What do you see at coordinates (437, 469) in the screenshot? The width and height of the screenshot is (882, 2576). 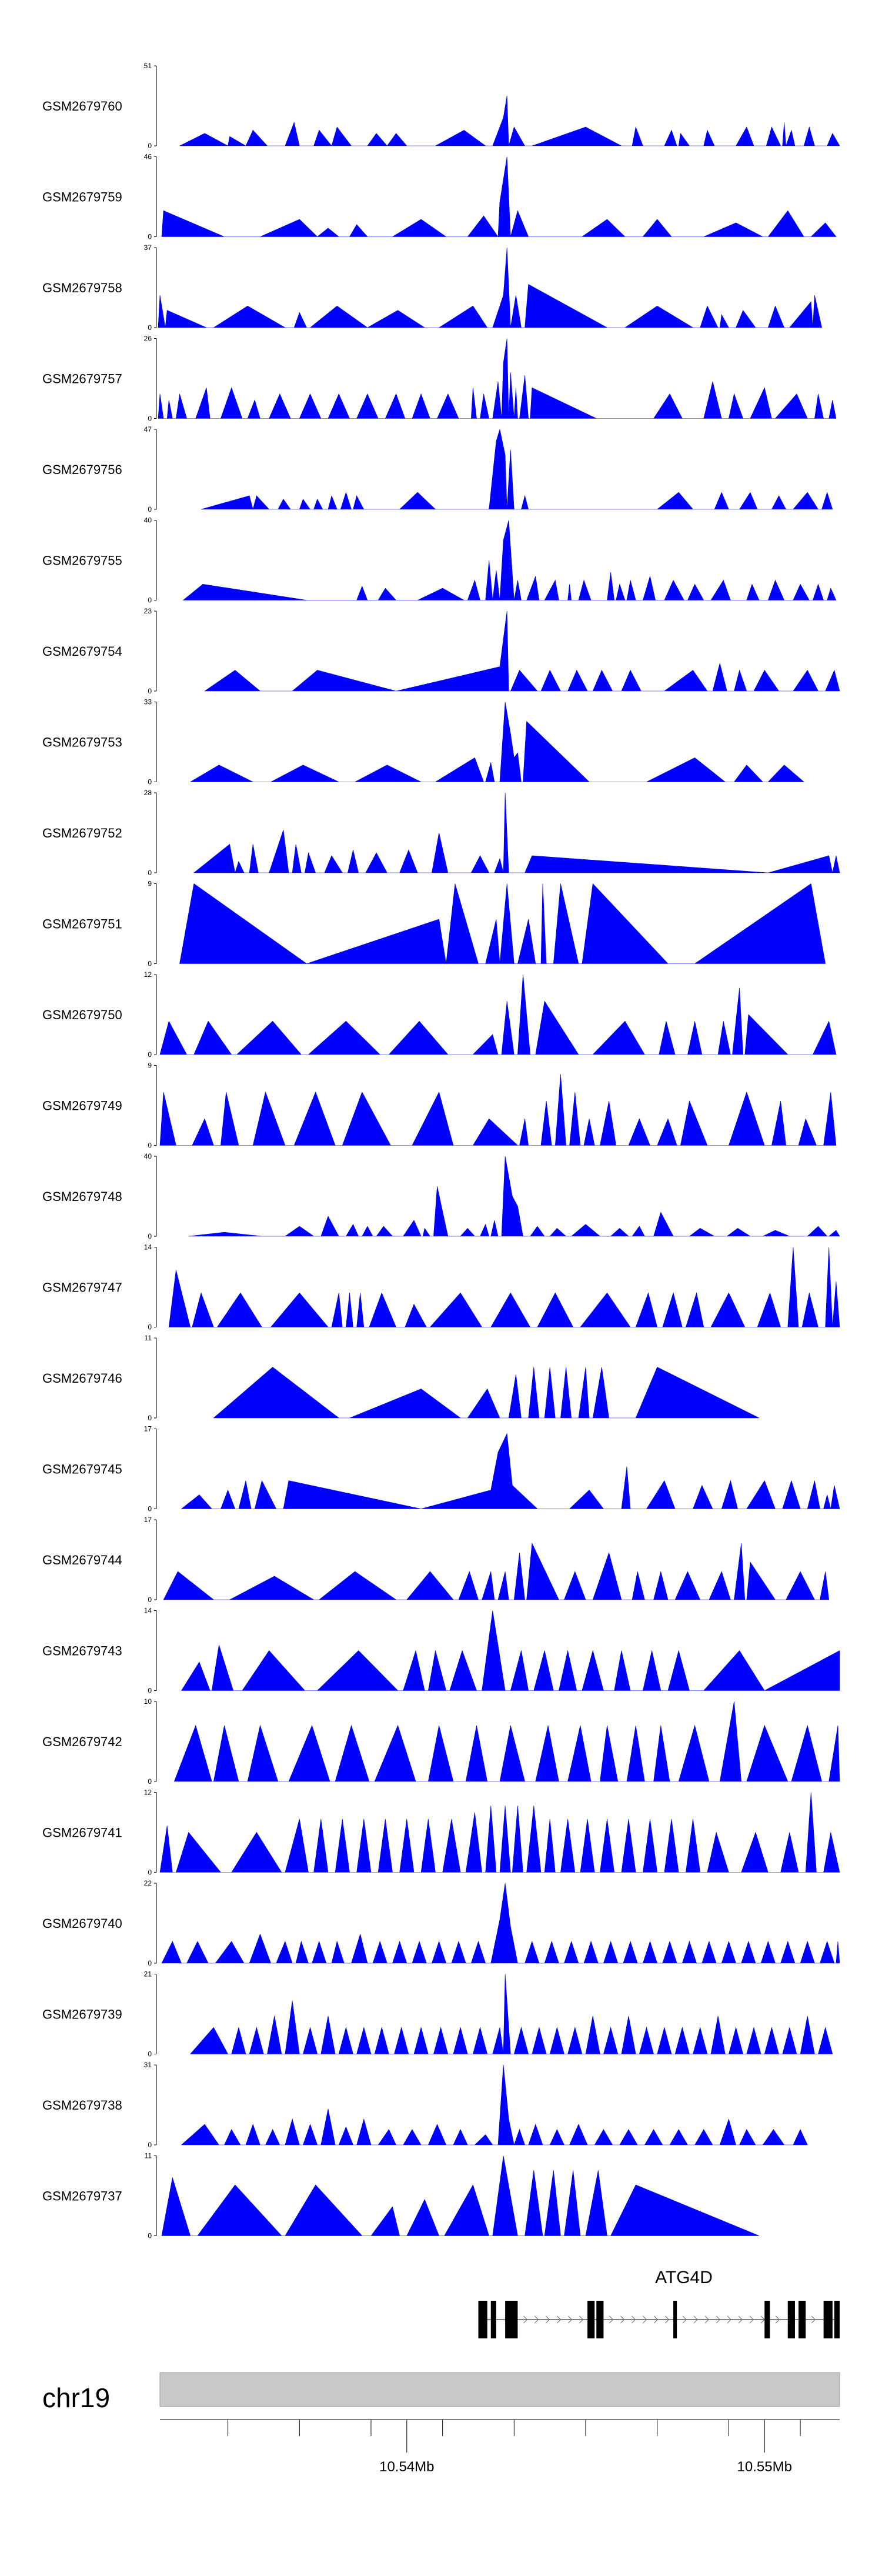 I see `track-GSM2679756: GSM2679756 47 0` at bounding box center [437, 469].